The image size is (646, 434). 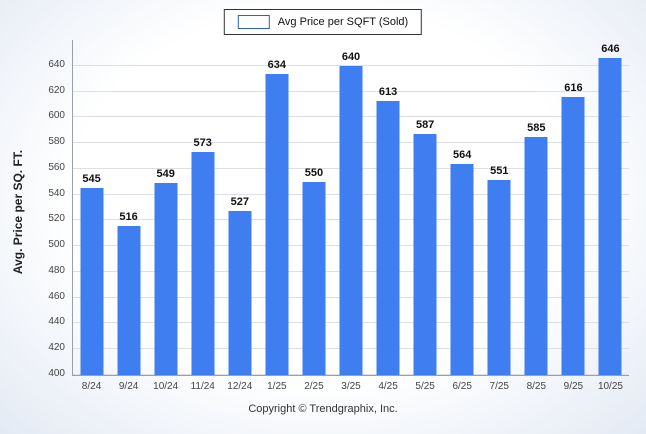 I want to click on y-axis-tick-label: 640, so click(x=56, y=64).